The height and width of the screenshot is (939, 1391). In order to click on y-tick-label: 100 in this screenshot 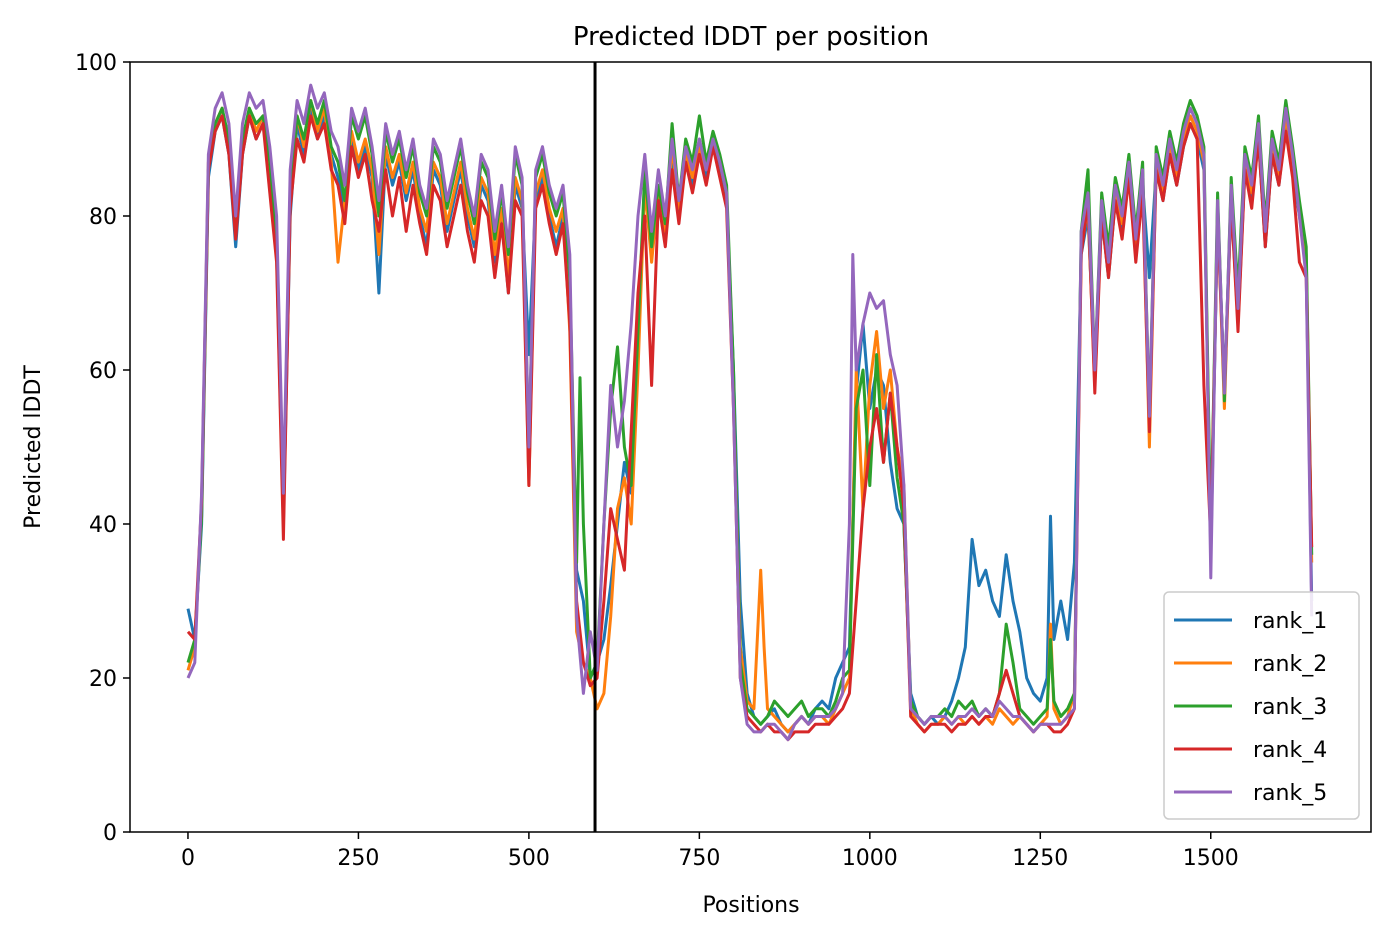, I will do `click(96, 63)`.